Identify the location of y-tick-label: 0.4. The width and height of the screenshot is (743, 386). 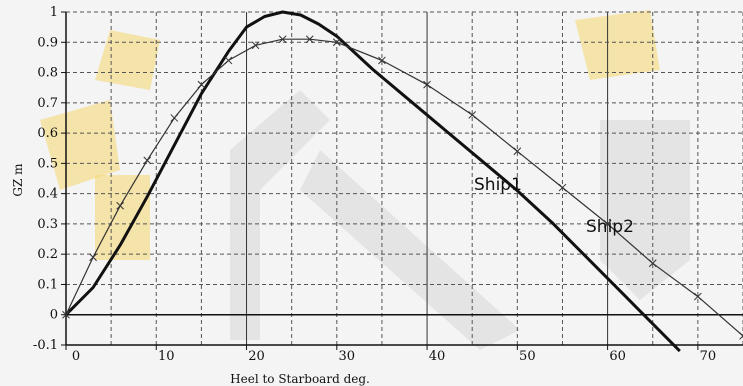
(47, 194).